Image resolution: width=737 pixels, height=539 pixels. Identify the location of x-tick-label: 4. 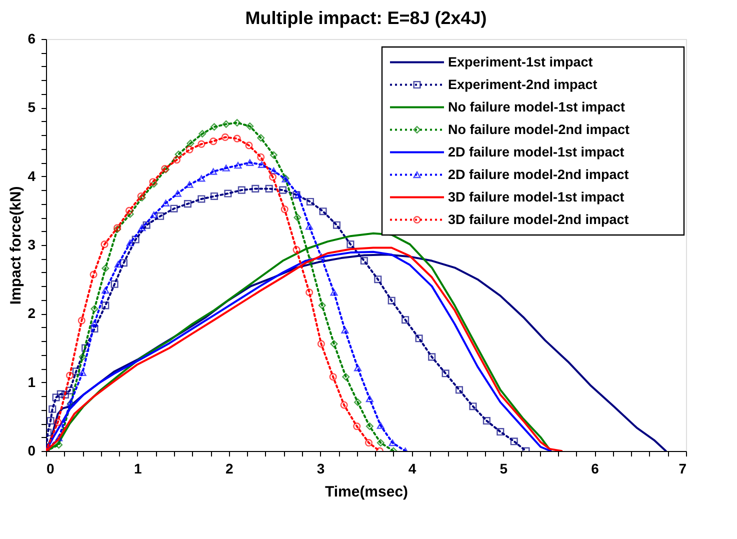
(412, 468).